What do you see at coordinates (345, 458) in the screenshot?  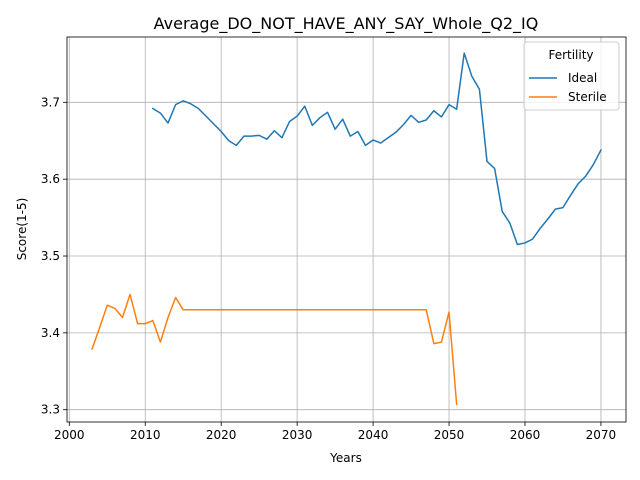 I see `x-axis-label: Years` at bounding box center [345, 458].